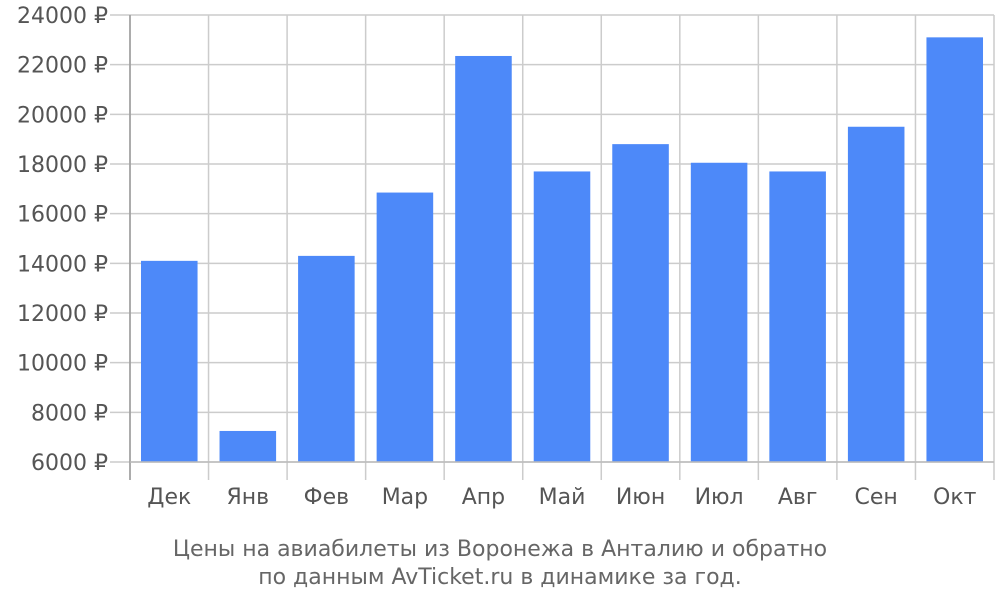 The width and height of the screenshot is (1000, 600). What do you see at coordinates (719, 497) in the screenshot?
I see `x-tick-label: Июл` at bounding box center [719, 497].